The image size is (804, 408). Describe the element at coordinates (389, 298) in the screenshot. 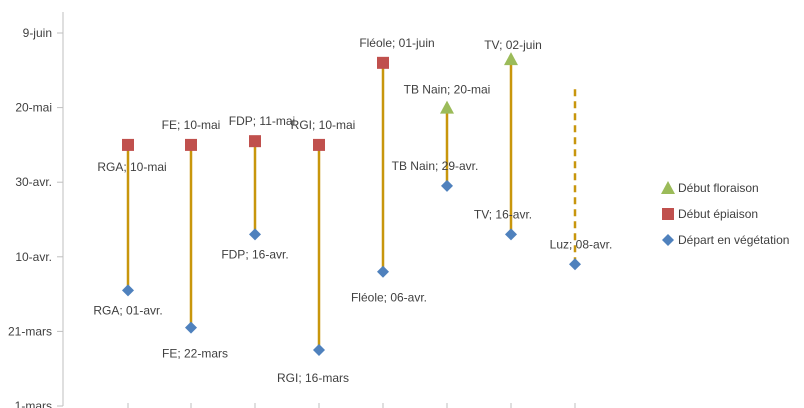

I see `data-label: Fléole; 06-avr.` at that location.